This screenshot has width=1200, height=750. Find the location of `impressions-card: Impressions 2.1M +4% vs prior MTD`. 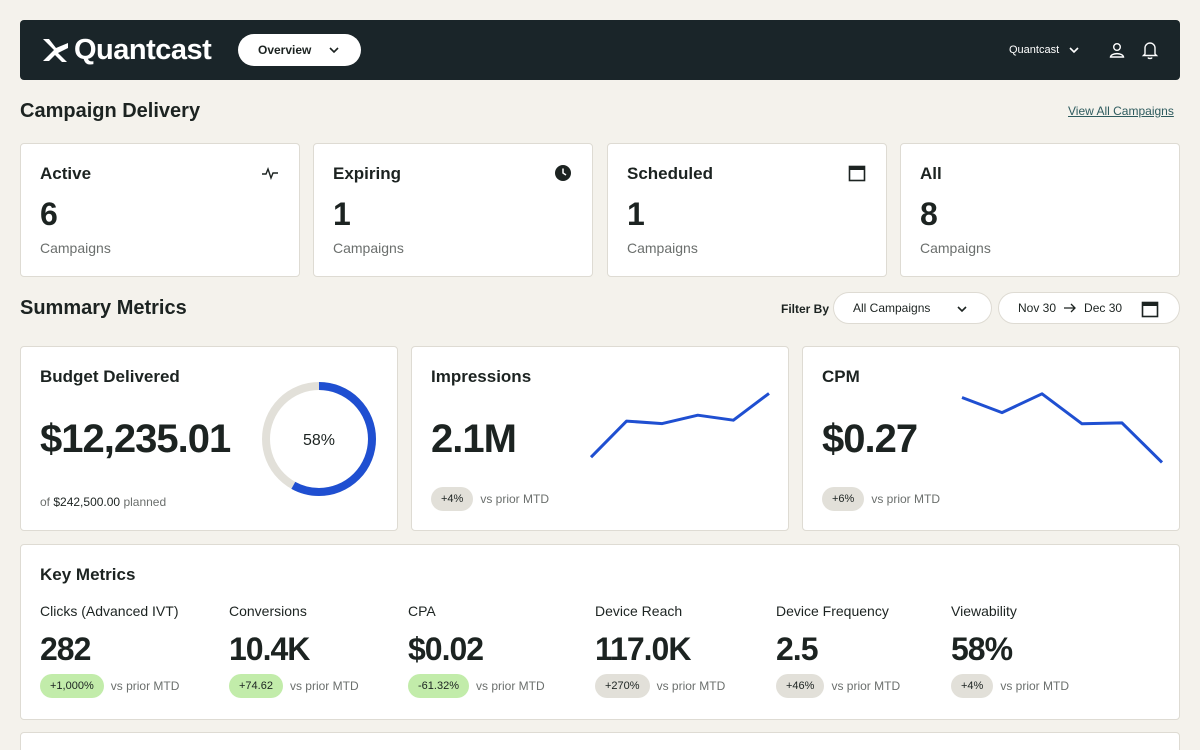

impressions-card: Impressions 2.1M +4% vs prior MTD is located at coordinates (600, 438).